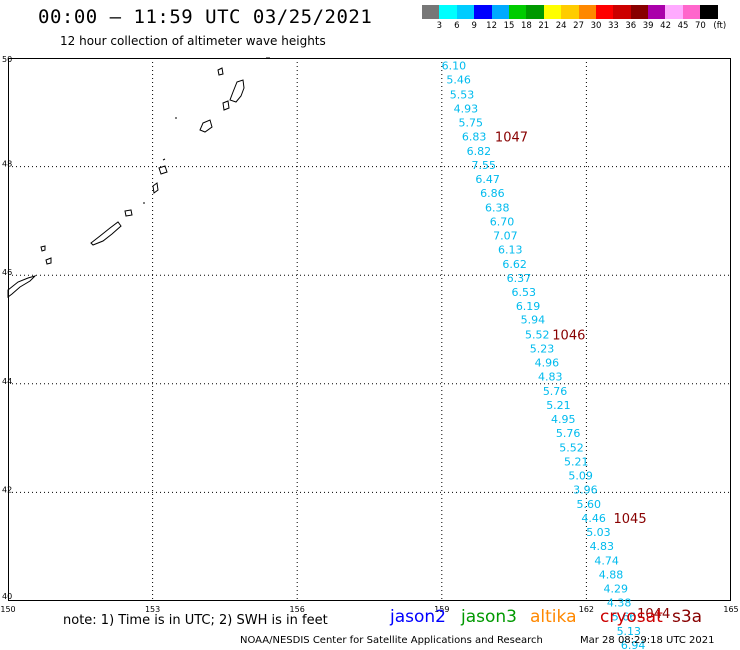 The width and height of the screenshot is (740, 650). Describe the element at coordinates (492, 26) in the screenshot. I see `legend-tick-label: 12` at that location.